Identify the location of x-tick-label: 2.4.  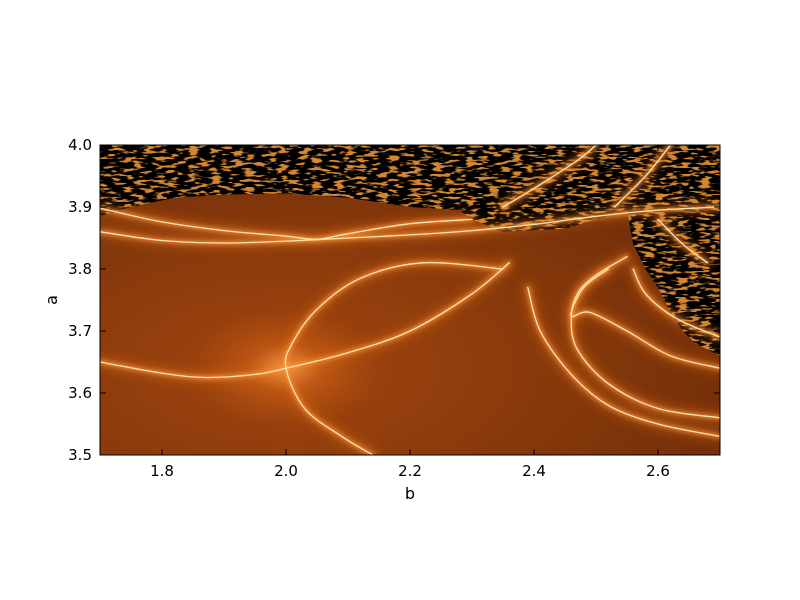
(534, 471).